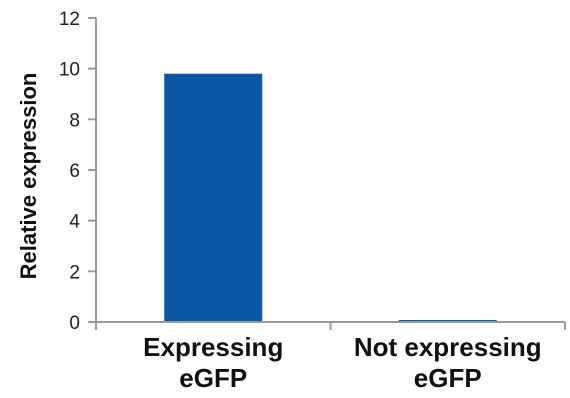 This screenshot has height=398, width=570. Describe the element at coordinates (213, 347) in the screenshot. I see `x-category-label: Expressing` at that location.